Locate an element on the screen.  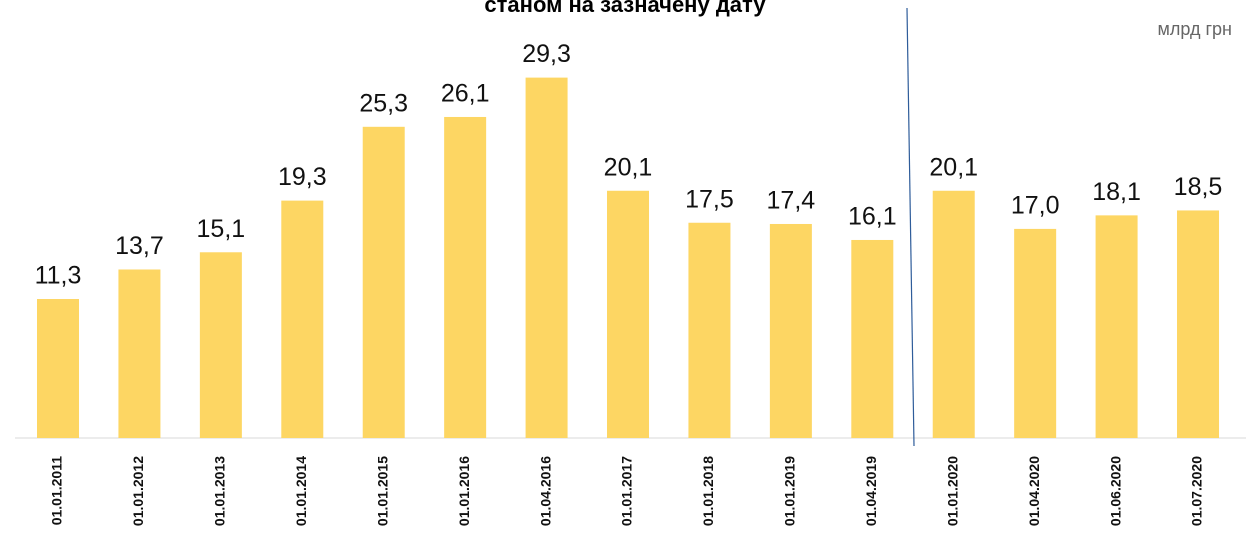
x-tick-label: 01.04.2020 is located at coordinates (1034, 491).